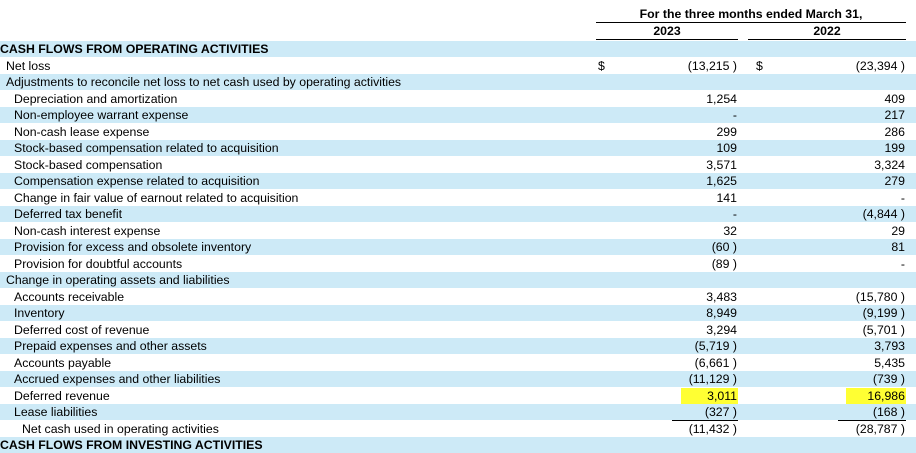 This screenshot has width=916, height=453. Describe the element at coordinates (827, 39) in the screenshot. I see `header-rule-2022` at that location.